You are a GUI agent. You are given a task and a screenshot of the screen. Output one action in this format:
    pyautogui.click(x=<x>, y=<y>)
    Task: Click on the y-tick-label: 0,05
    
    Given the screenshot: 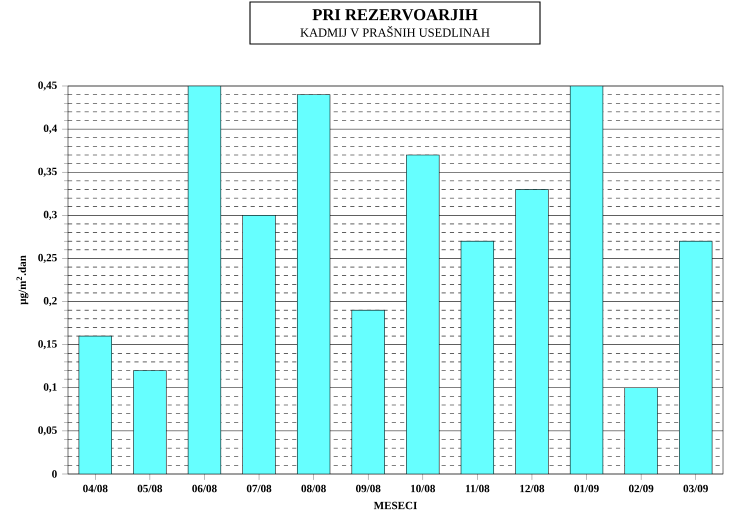 What is the action you would take?
    pyautogui.click(x=47, y=431)
    